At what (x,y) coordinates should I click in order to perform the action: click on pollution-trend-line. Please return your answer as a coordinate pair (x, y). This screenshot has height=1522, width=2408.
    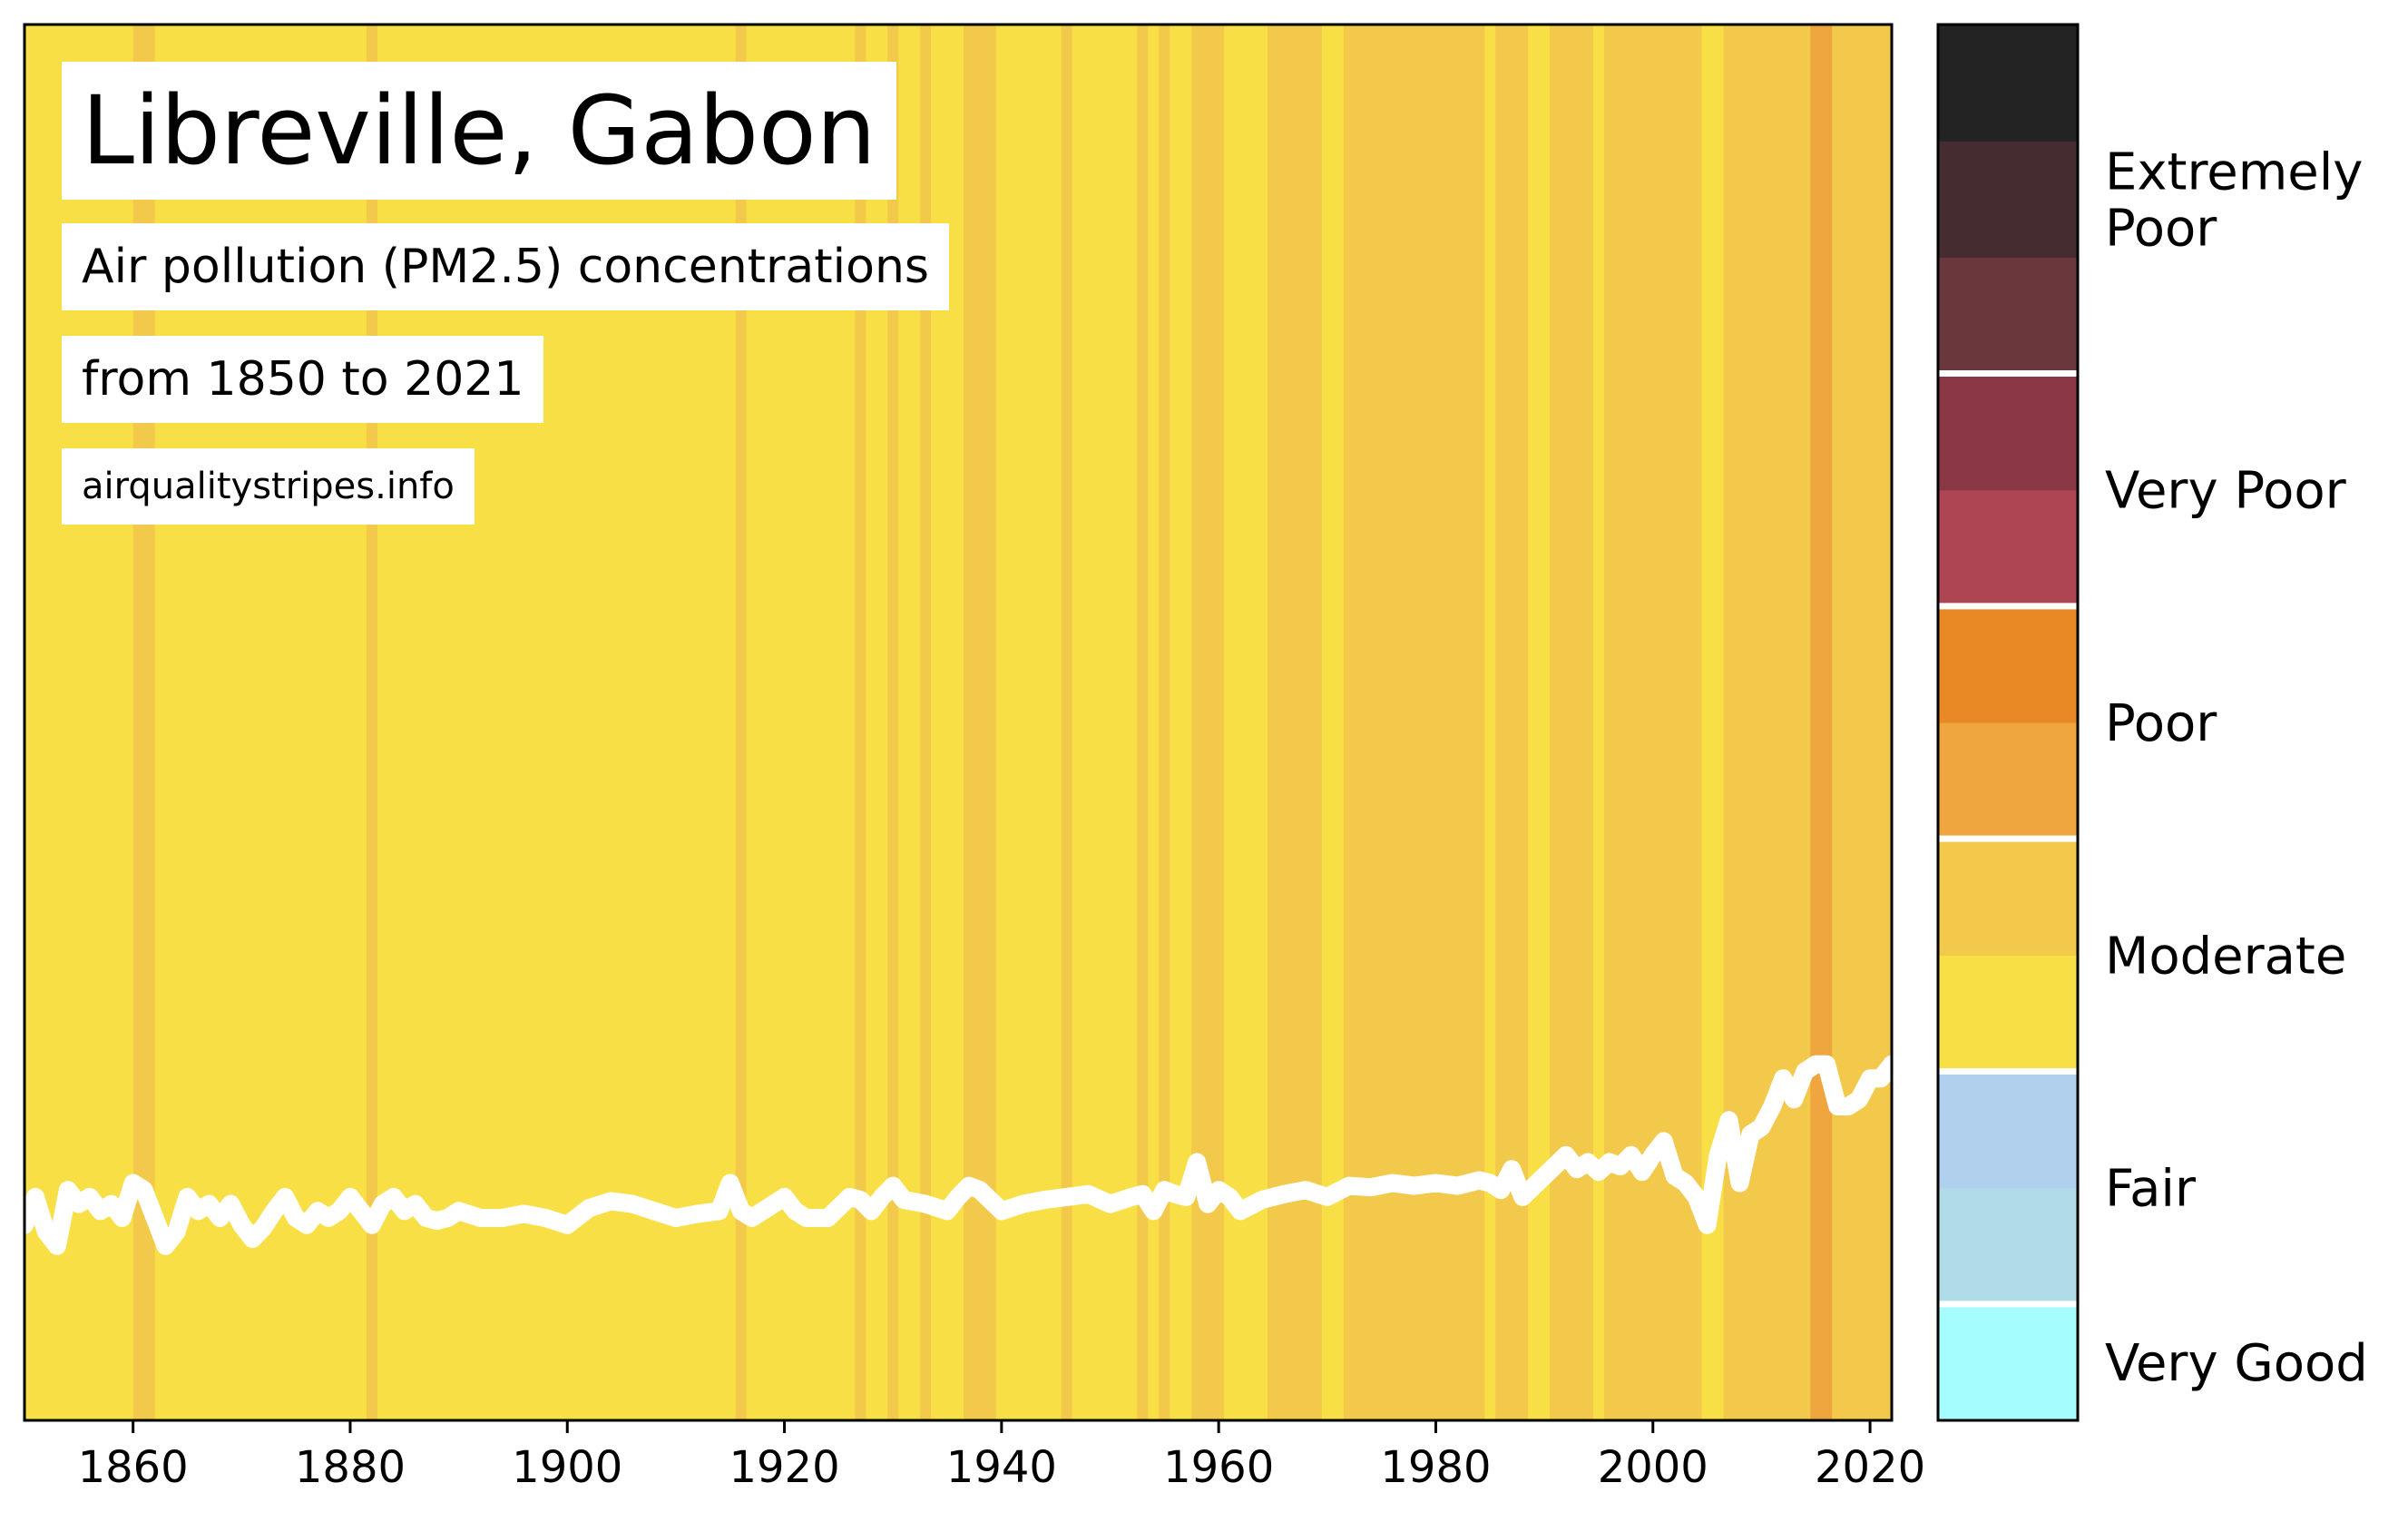
    Looking at the image, I should click on (958, 1155).